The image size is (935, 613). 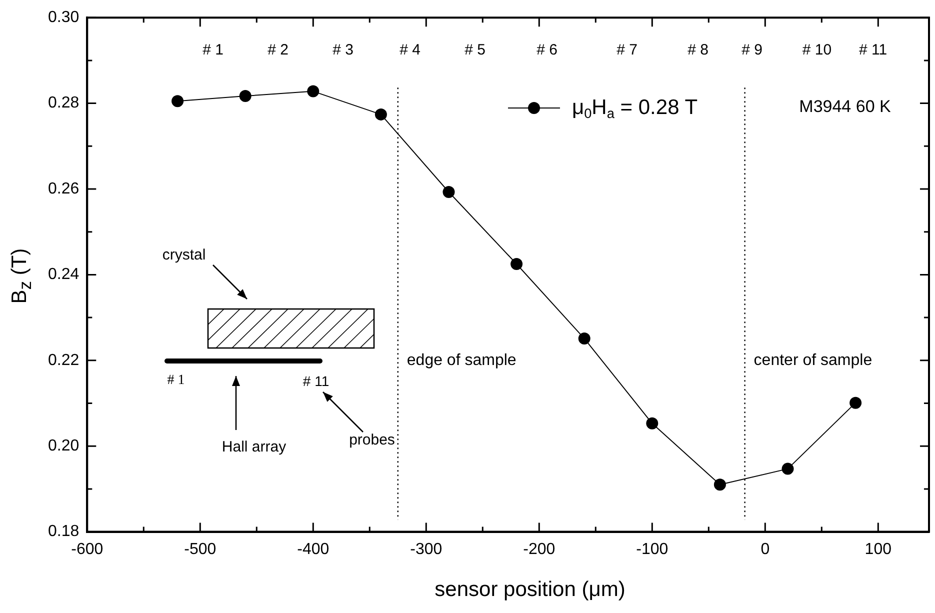 I want to click on annotation: # 2, so click(x=278, y=50).